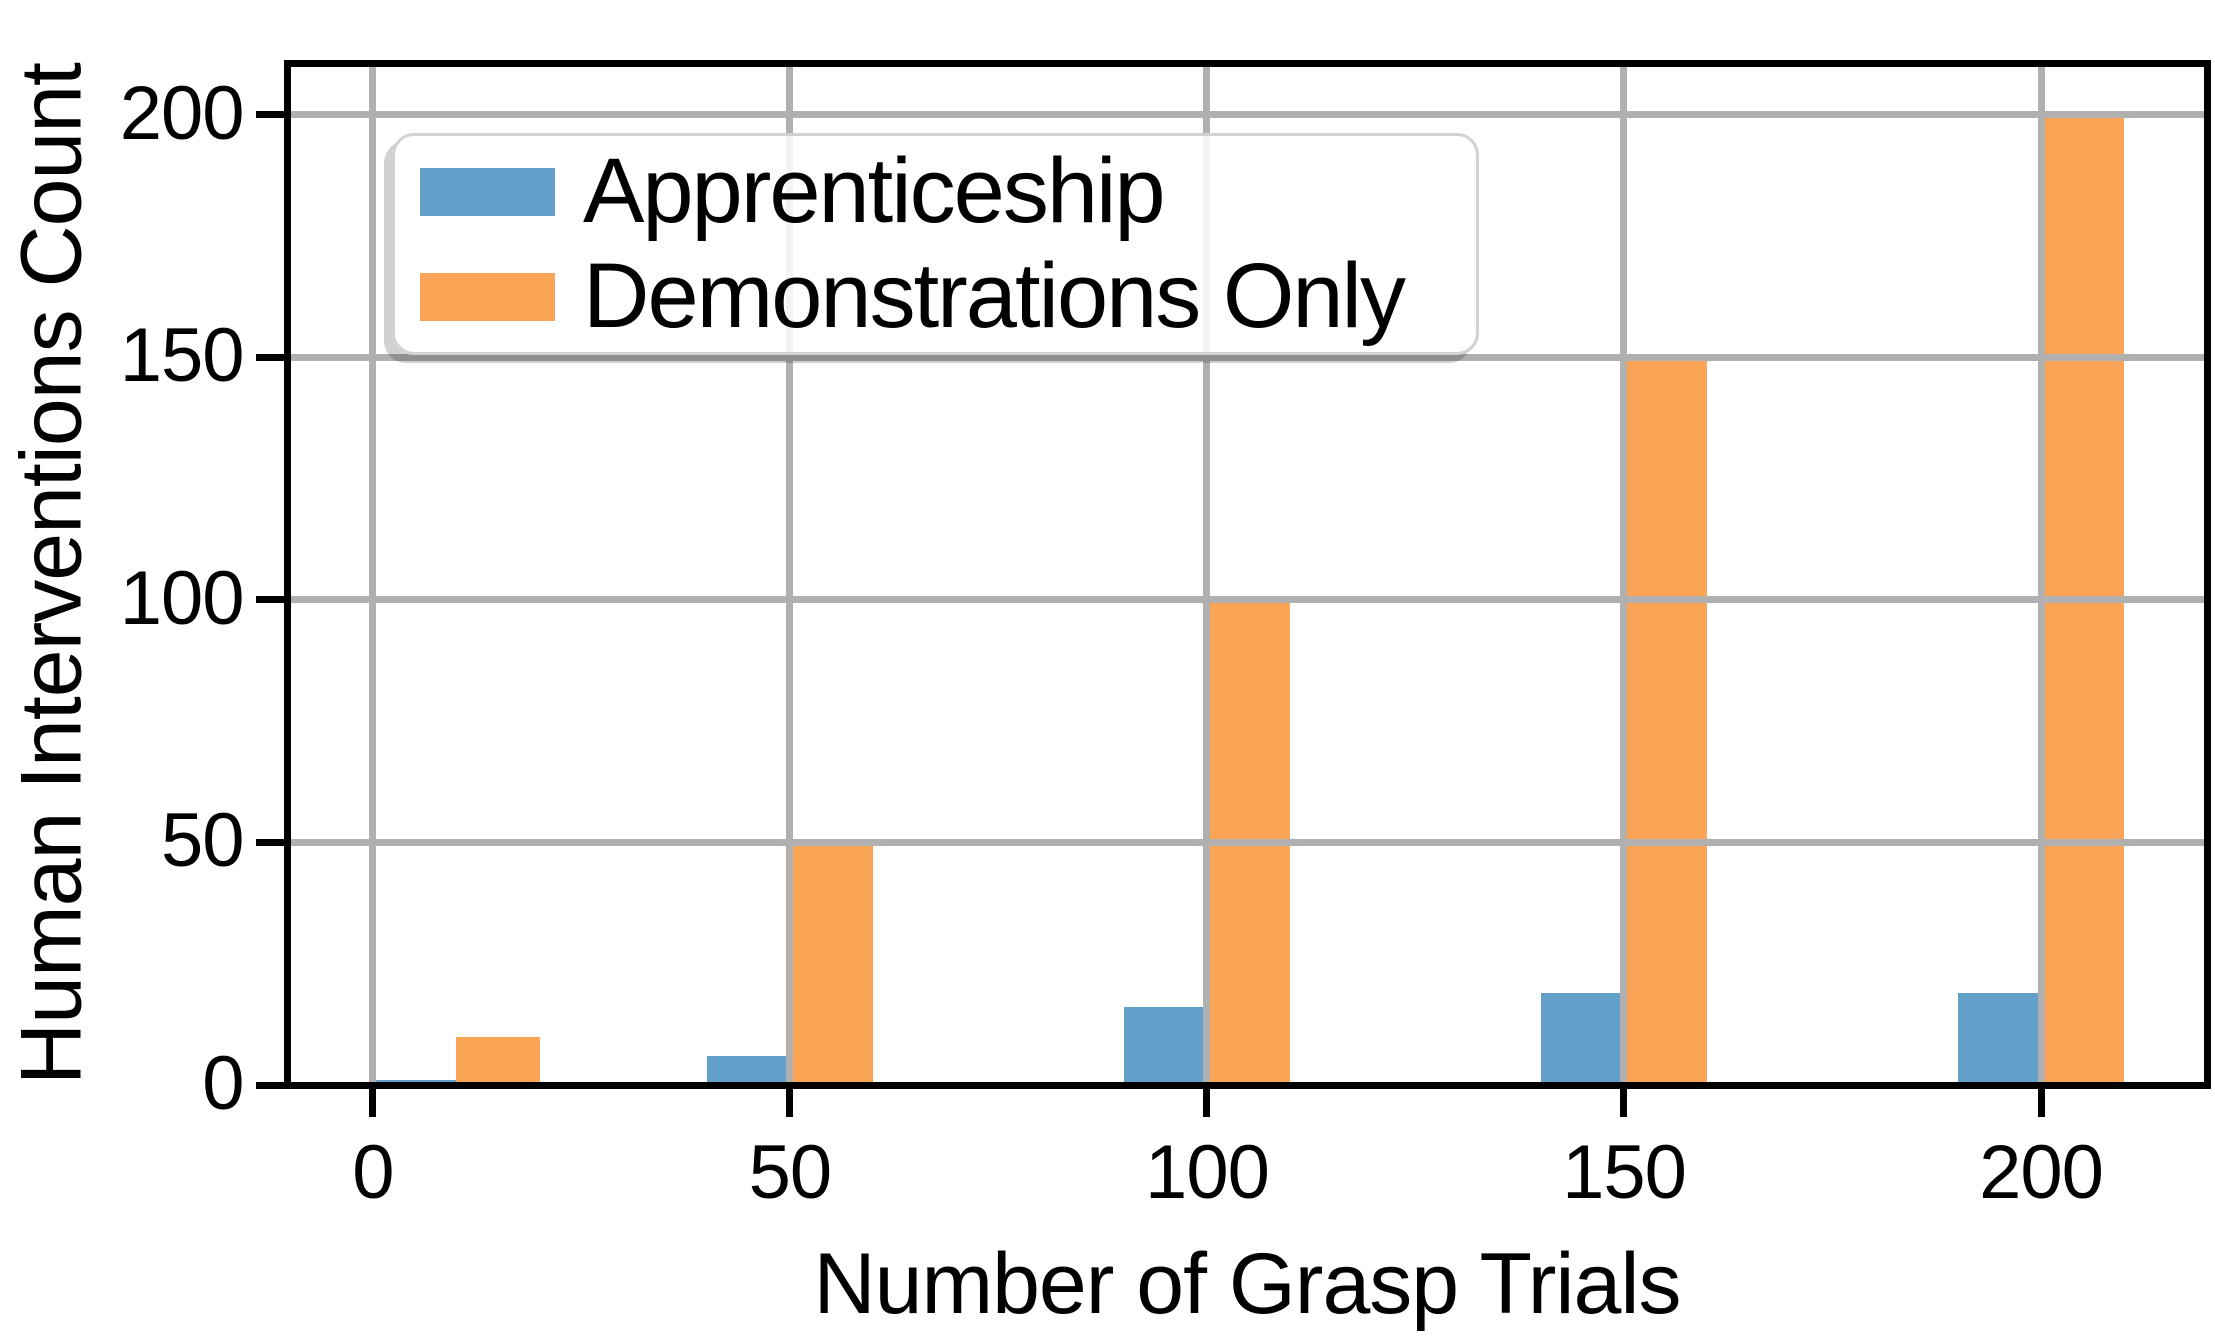 This screenshot has width=2215, height=1340. What do you see at coordinates (373, 1172) in the screenshot?
I see `x-tick-label-0: 0` at bounding box center [373, 1172].